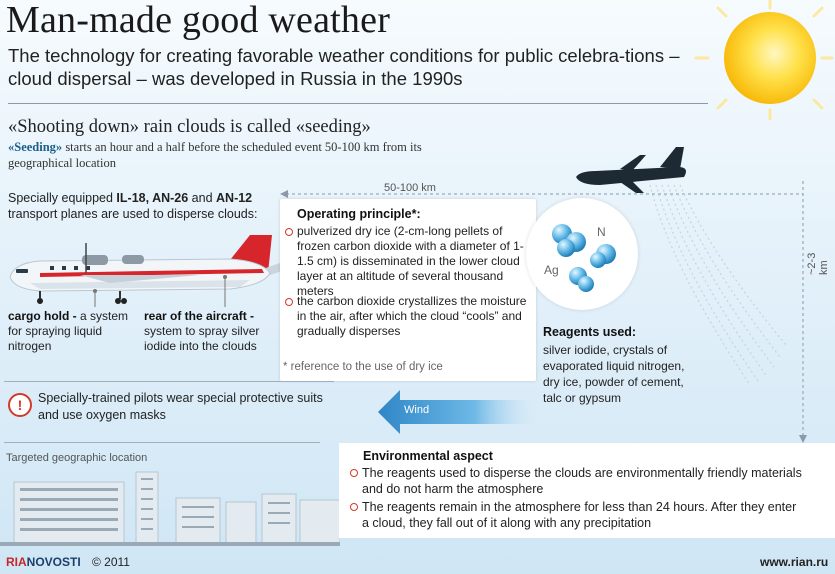 This screenshot has height=574, width=835. I want to click on molecule-icon, so click(584, 258).